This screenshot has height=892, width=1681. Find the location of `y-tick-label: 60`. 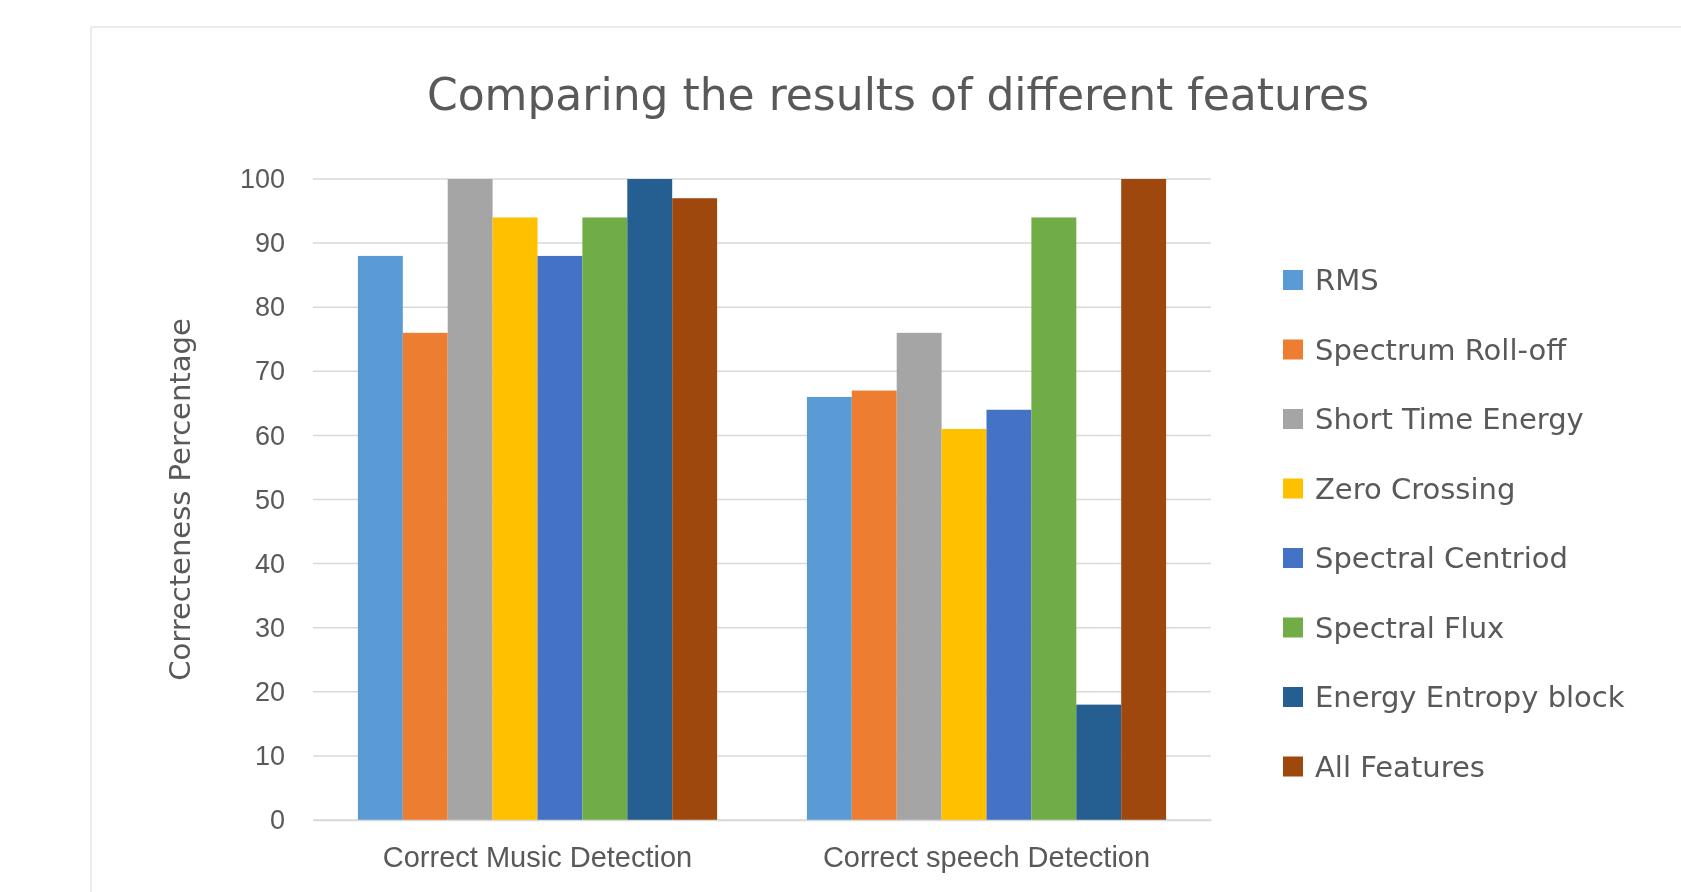

y-tick-label: 60 is located at coordinates (269, 435).